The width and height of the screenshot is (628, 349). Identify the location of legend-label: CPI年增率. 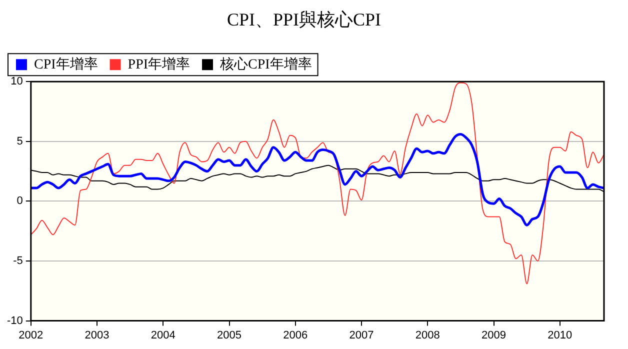
(66, 64).